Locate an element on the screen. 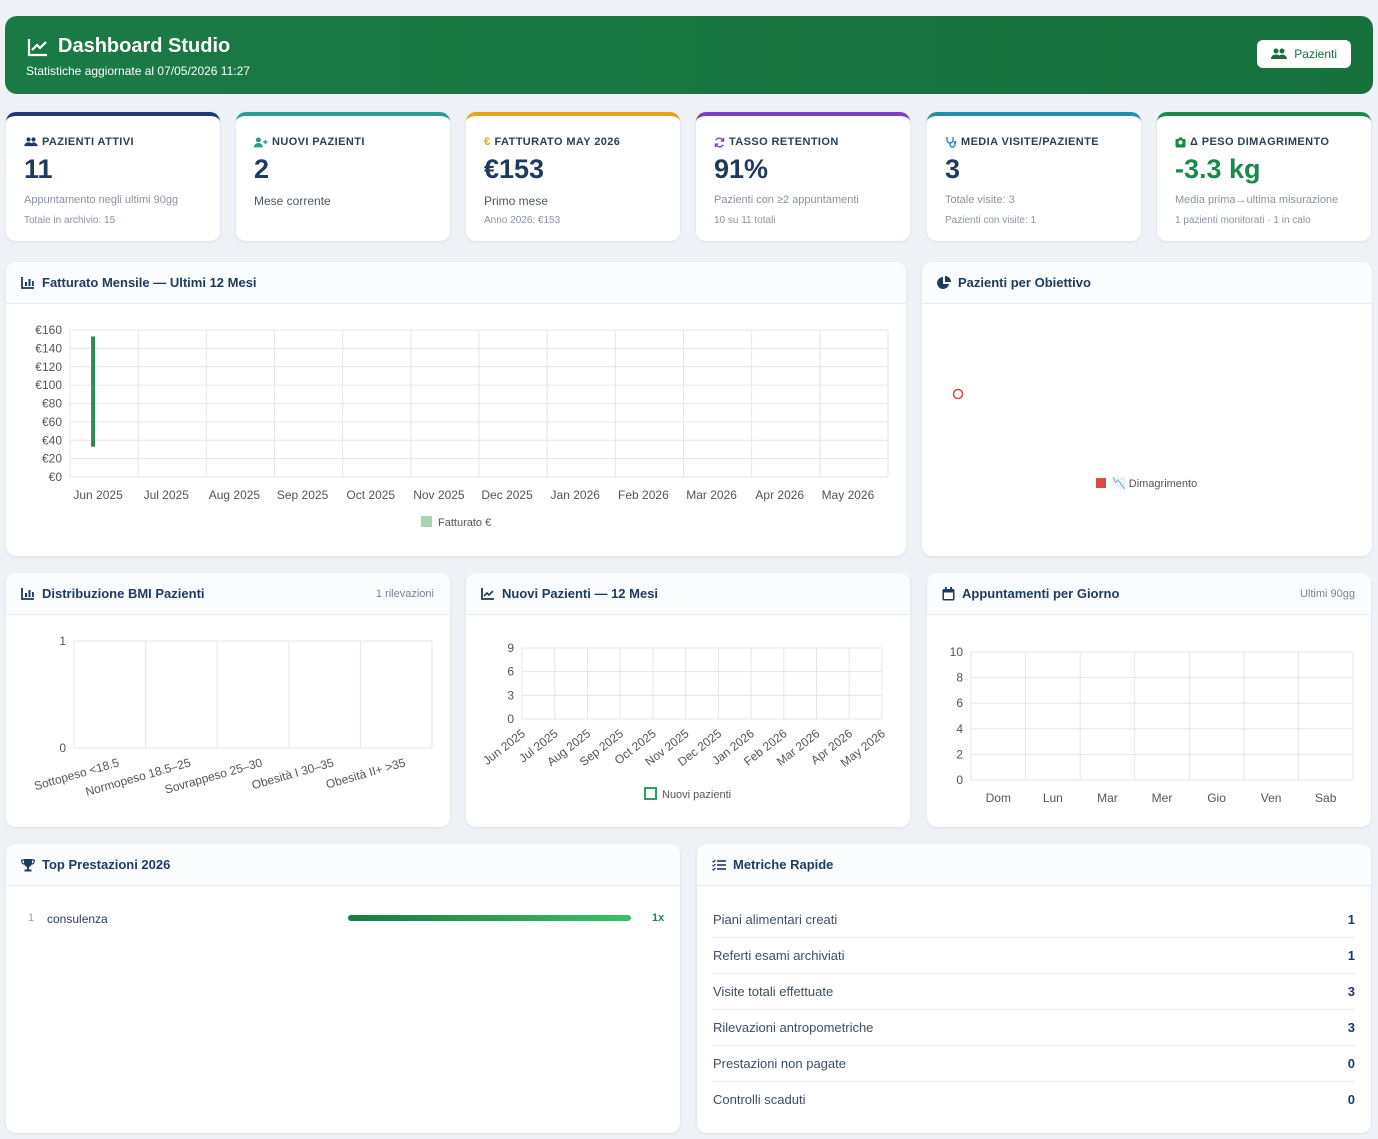 The width and height of the screenshot is (1378, 1139). appointments-y-tick: 4 is located at coordinates (959, 729).